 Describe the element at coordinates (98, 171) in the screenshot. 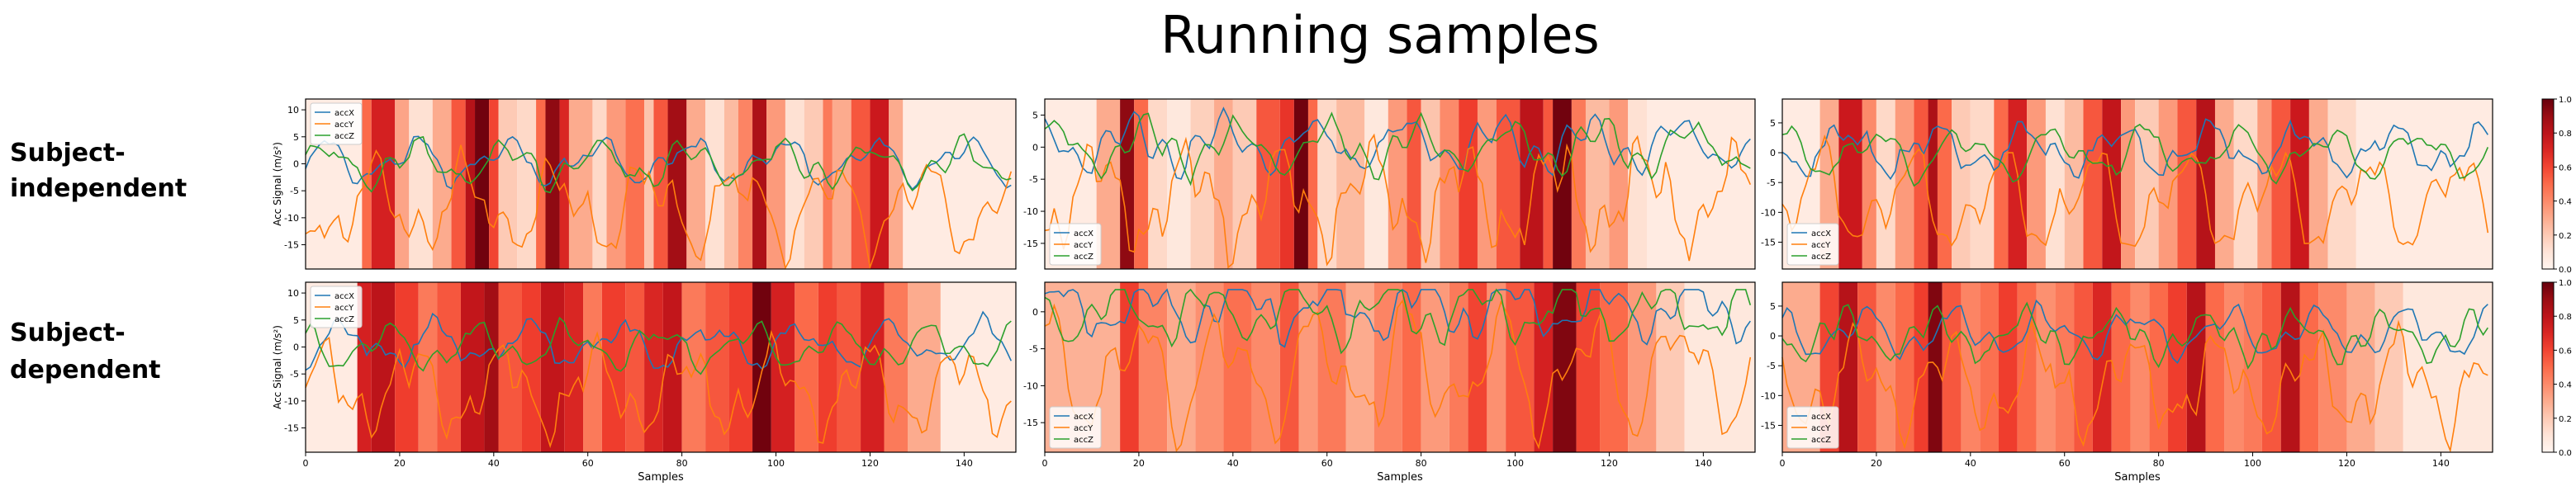

I see `row-label-subject-independent: Subject- independent` at that location.